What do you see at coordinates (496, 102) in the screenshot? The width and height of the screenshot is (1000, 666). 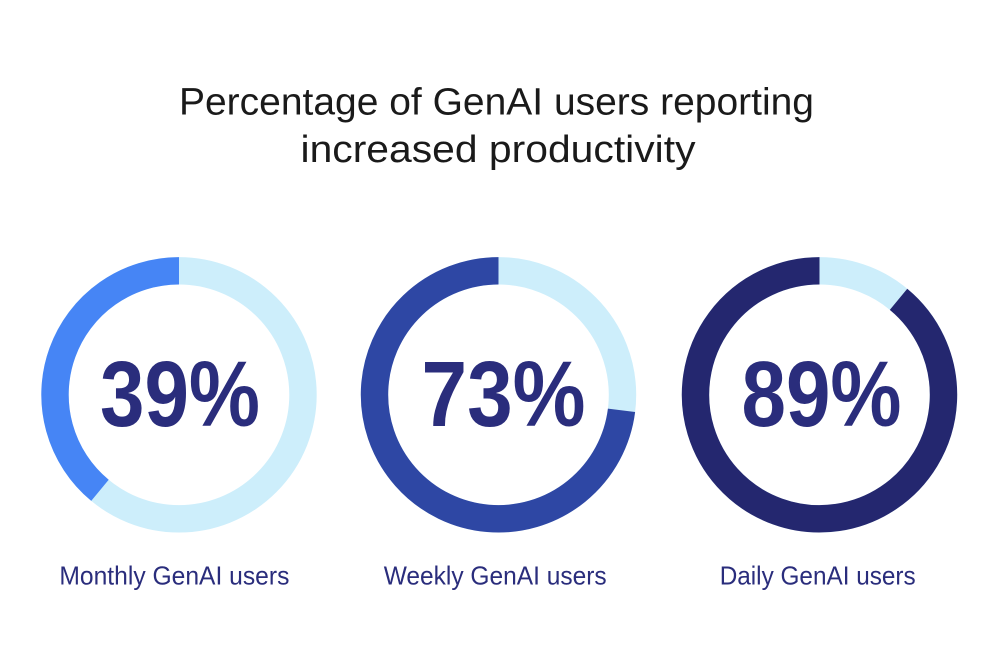 I see `svg-text:Percentage of GenAI users repo: Percentage of GenAI users reporting` at bounding box center [496, 102].